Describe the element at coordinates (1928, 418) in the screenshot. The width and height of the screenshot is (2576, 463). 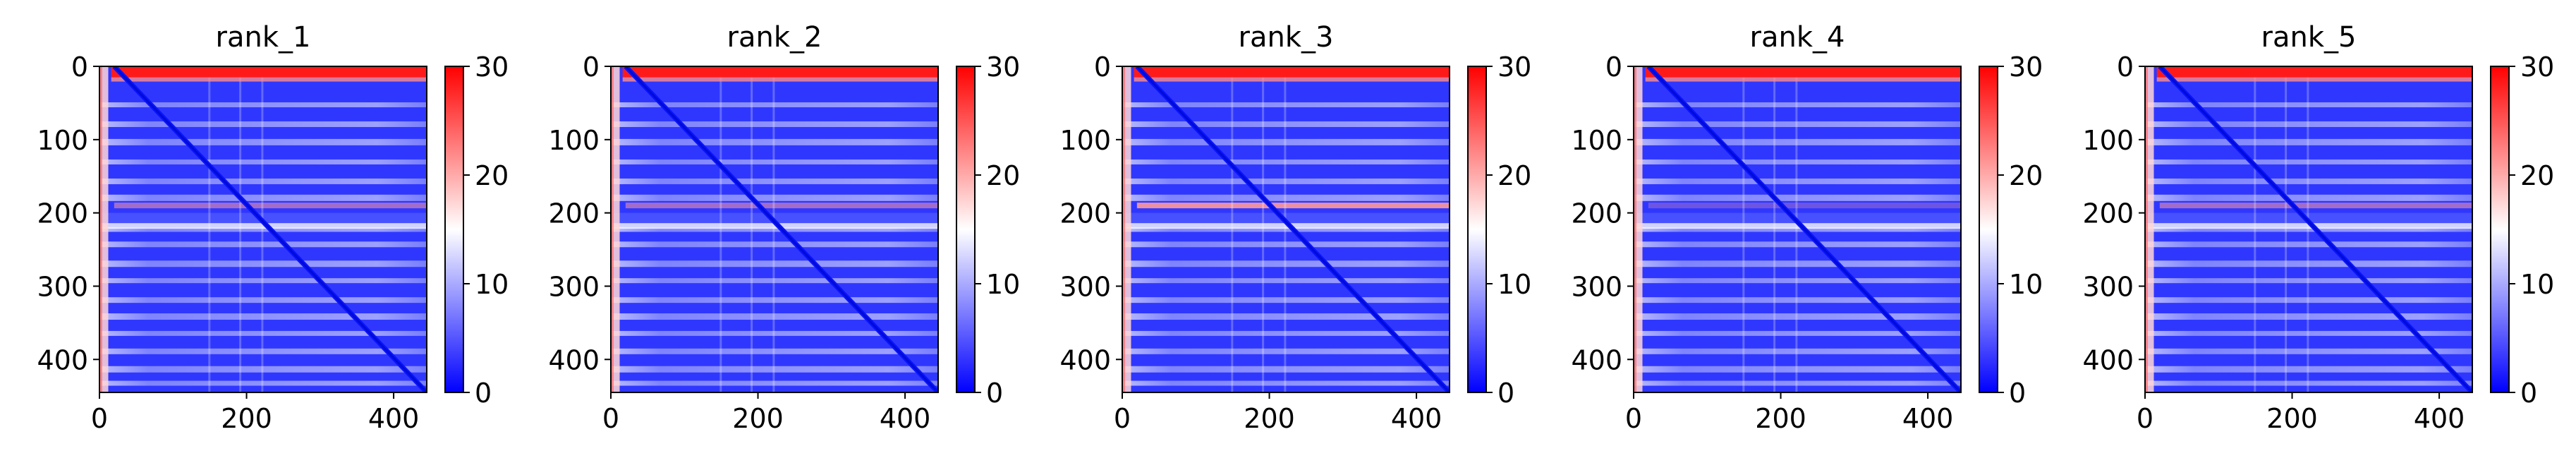
I see `x-tick-label: 400` at that location.